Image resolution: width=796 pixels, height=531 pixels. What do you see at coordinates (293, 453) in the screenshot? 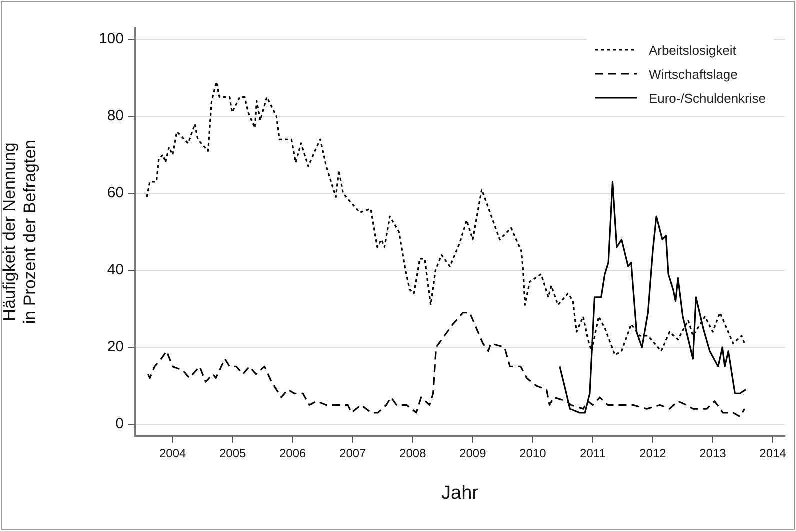
I see `x-tick-label: 2006` at bounding box center [293, 453].